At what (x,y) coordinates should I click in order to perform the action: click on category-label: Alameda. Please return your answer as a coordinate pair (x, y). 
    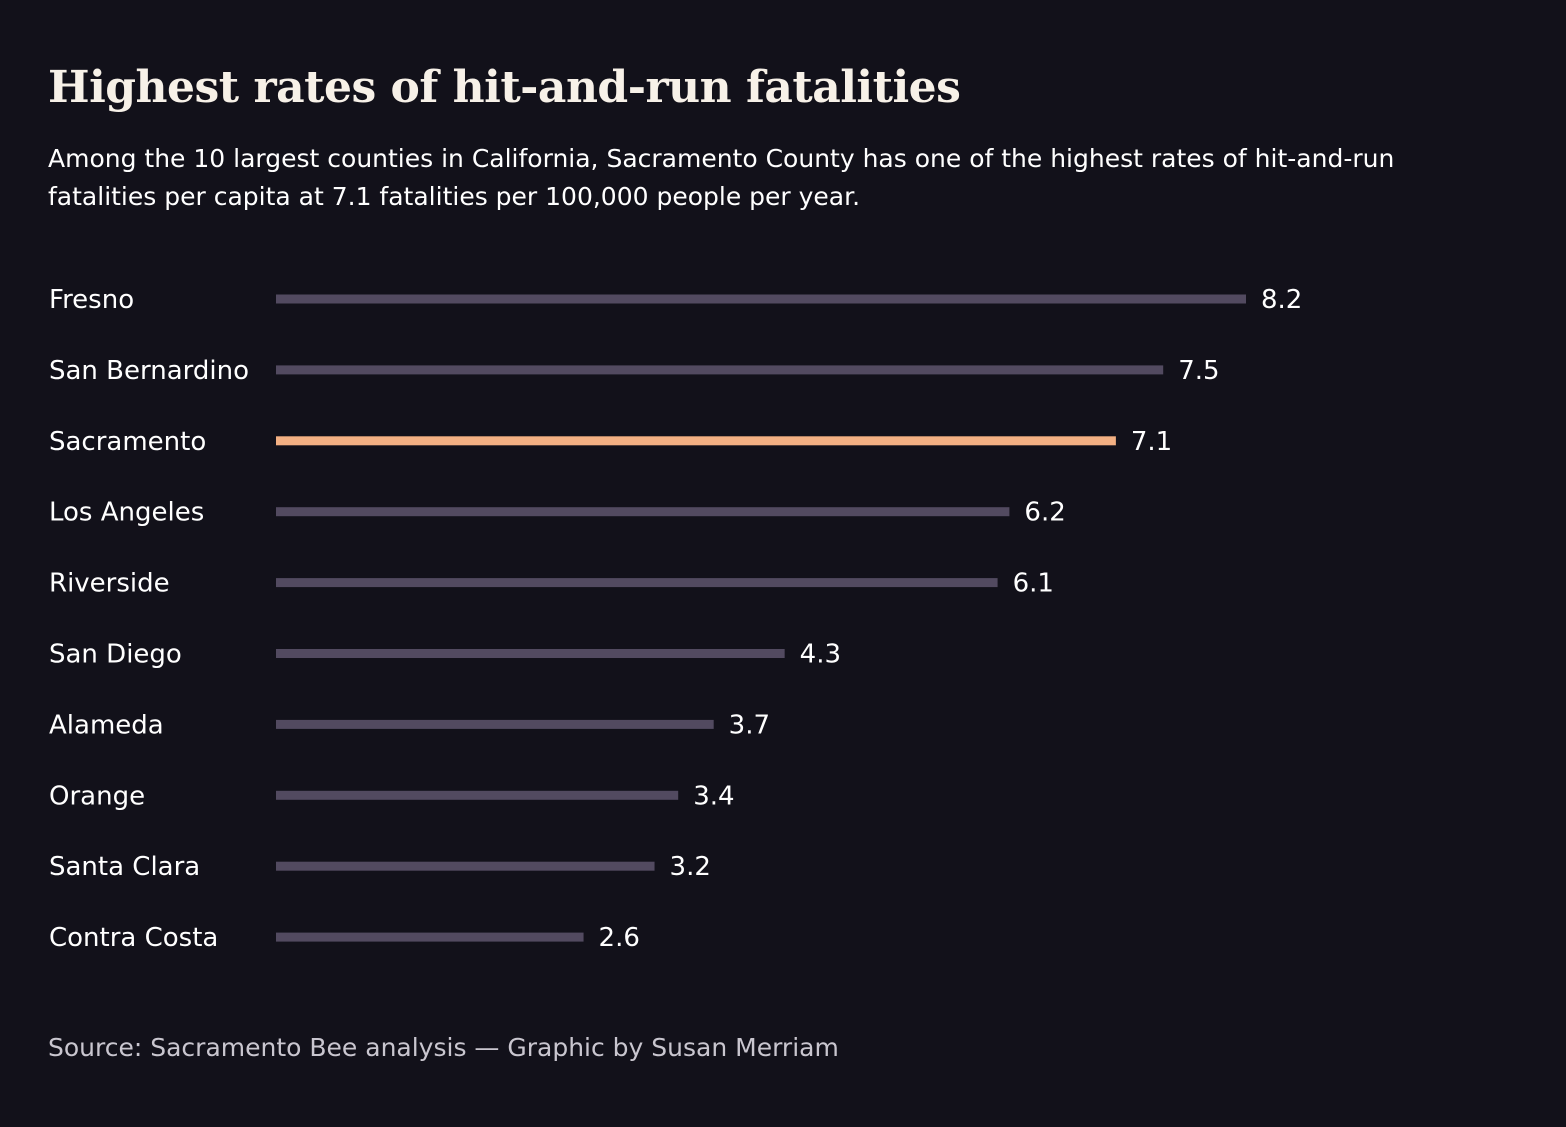
    Looking at the image, I should click on (106, 725).